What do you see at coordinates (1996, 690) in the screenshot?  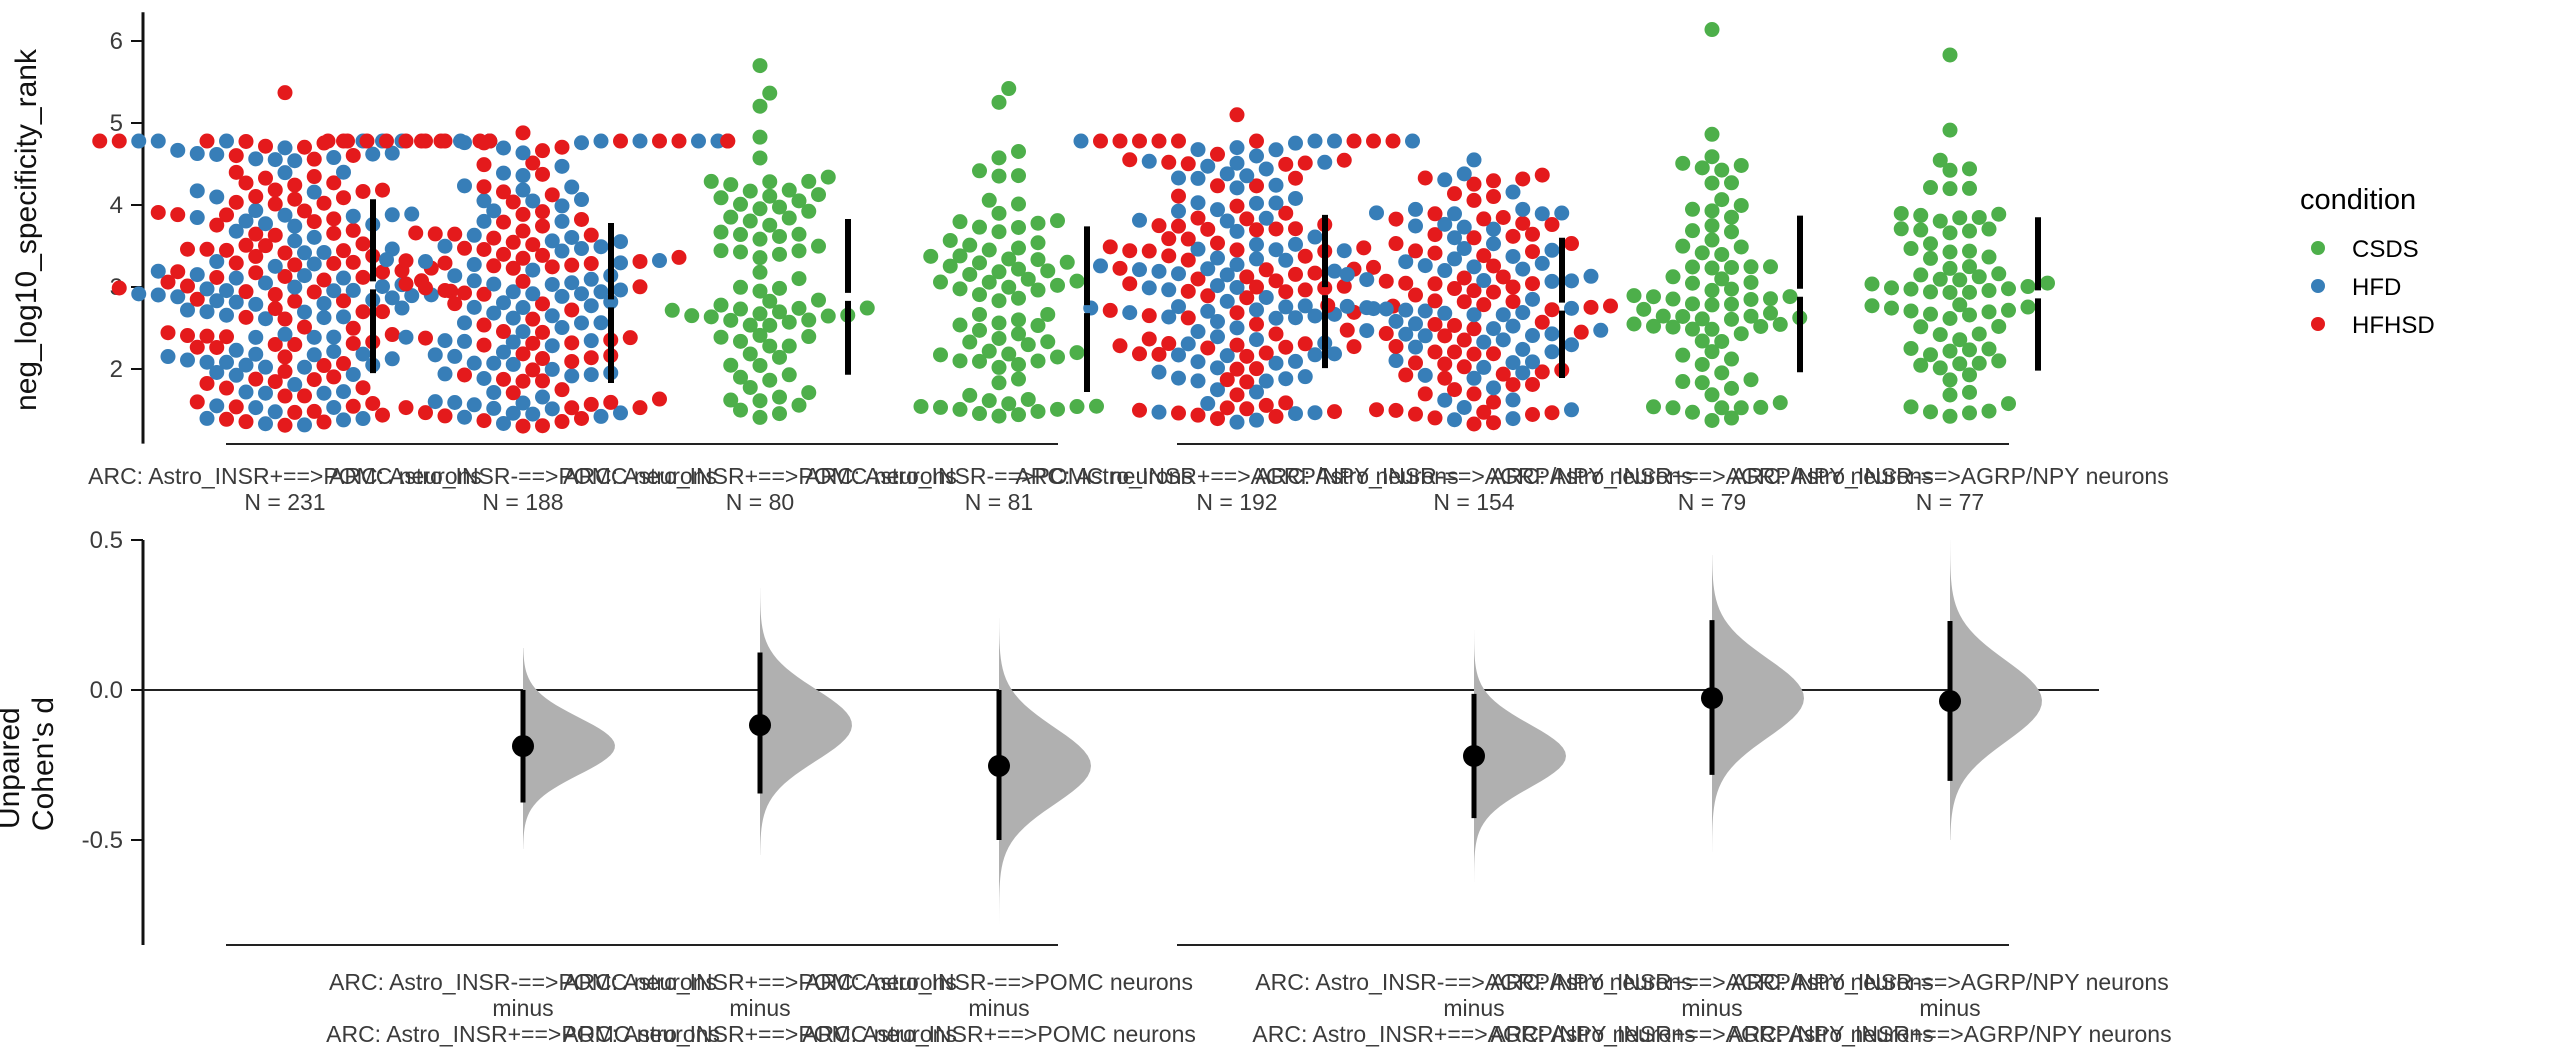 I see `bootstrap-distribution` at bounding box center [1996, 690].